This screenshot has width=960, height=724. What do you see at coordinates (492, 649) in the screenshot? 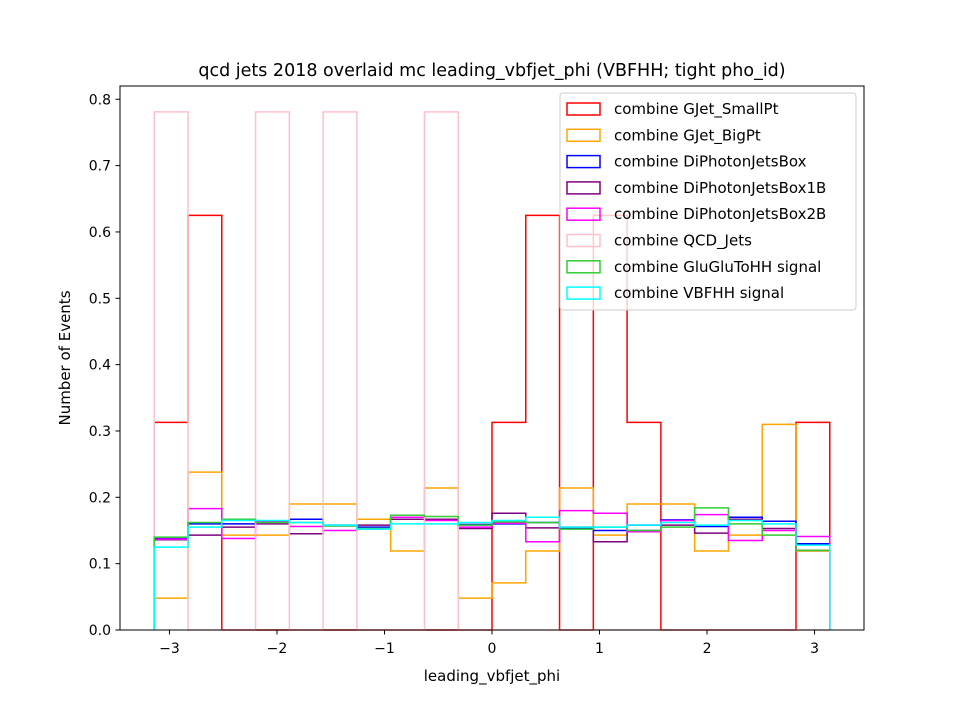
I see `x-tick-label: 0` at bounding box center [492, 649].